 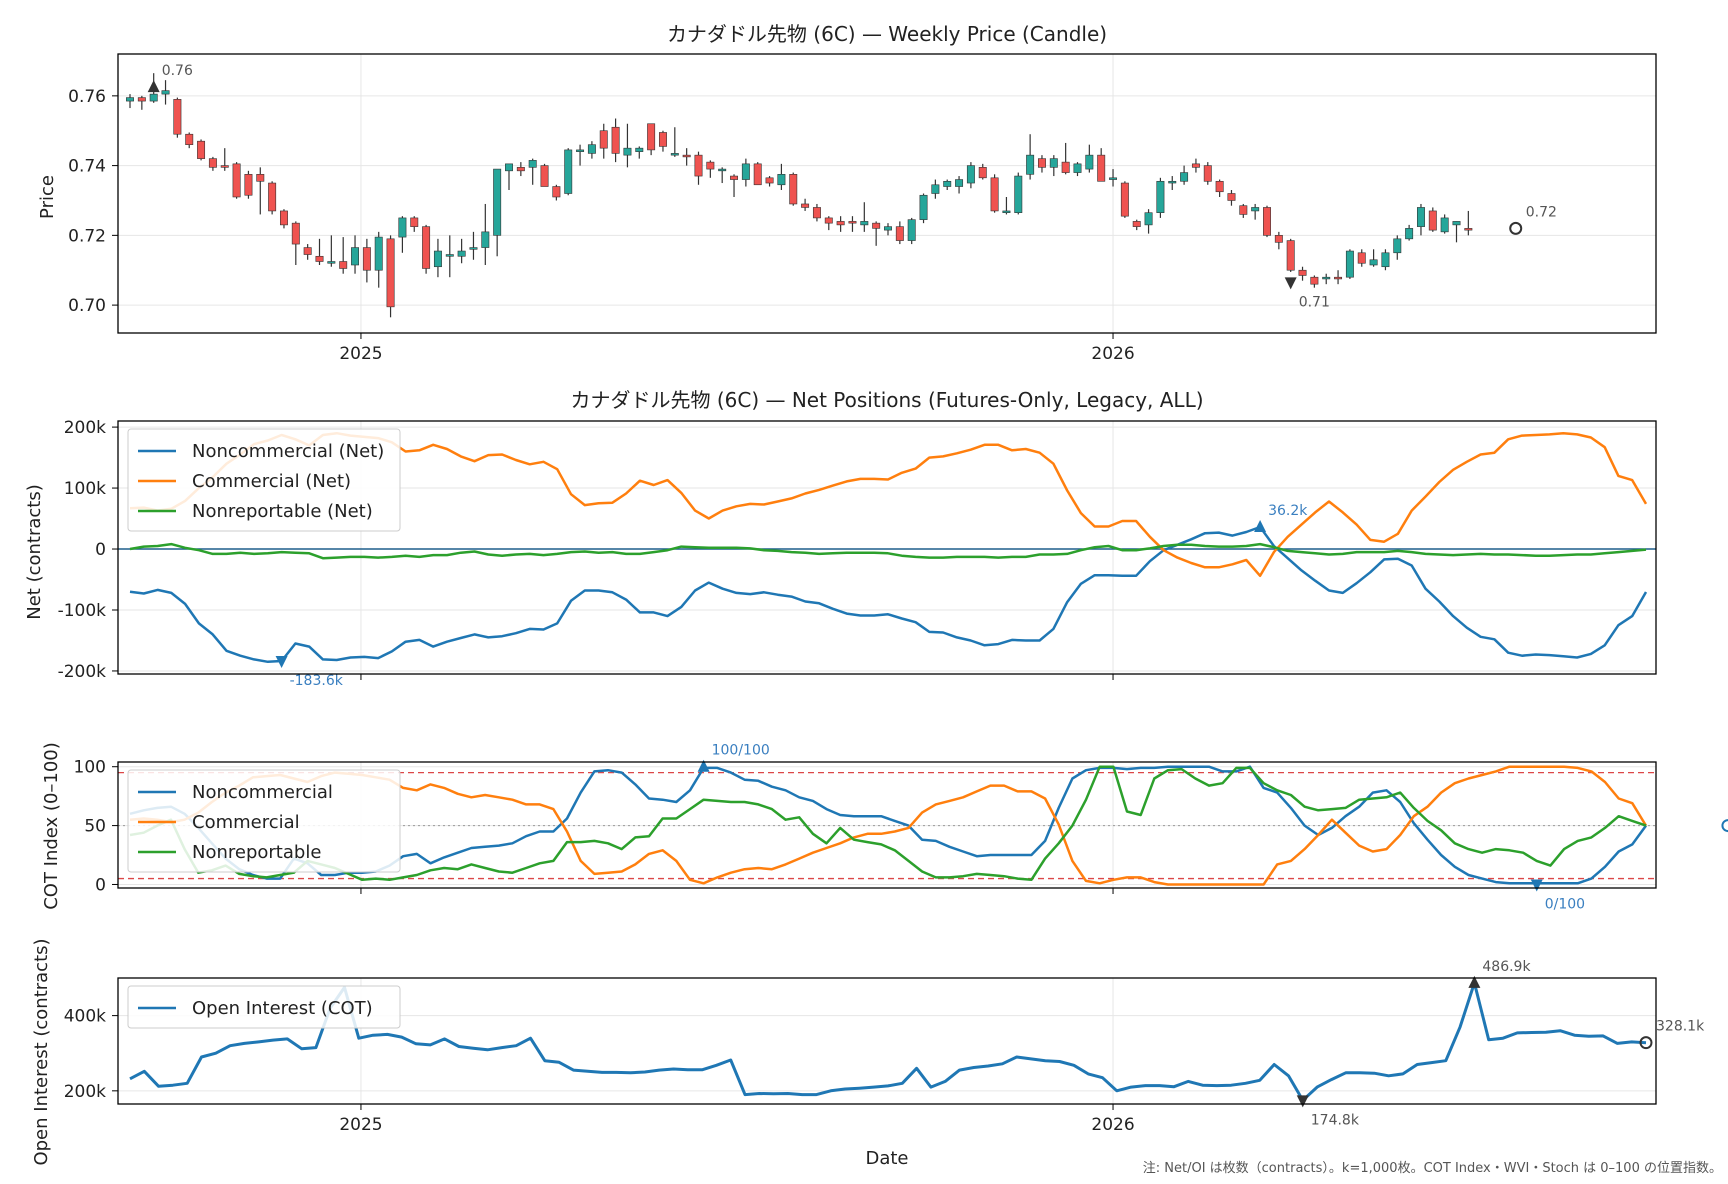 I want to click on net-legend-label: Commercial (Net), so click(x=271, y=481).